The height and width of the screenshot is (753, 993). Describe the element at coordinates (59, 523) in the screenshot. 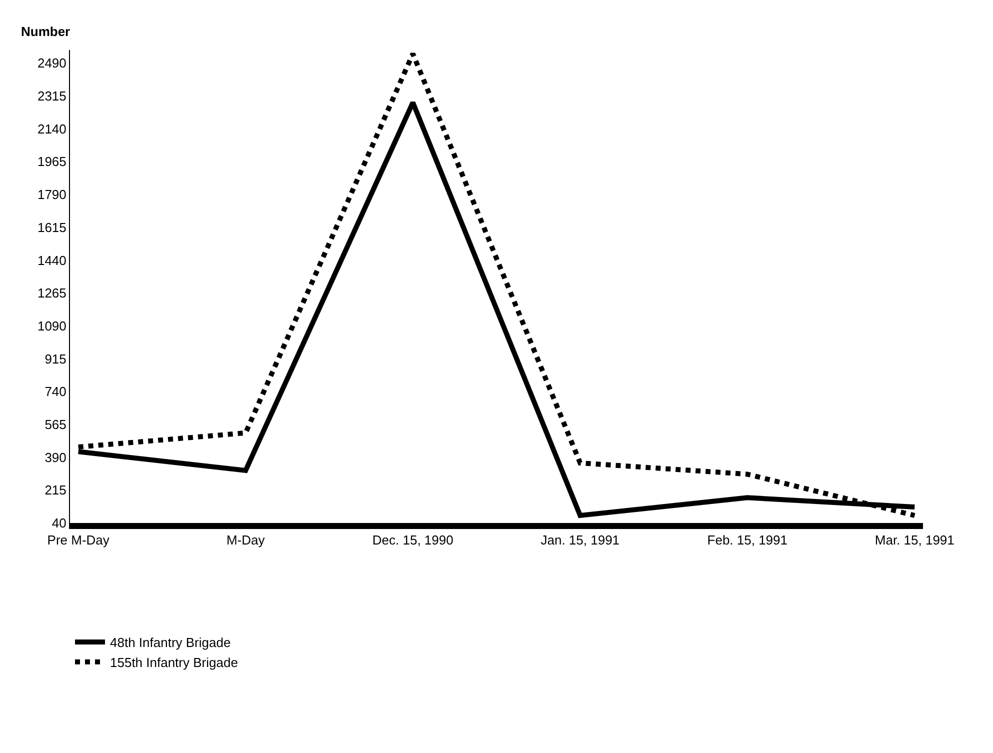

I see `y-tick-label: 40` at that location.